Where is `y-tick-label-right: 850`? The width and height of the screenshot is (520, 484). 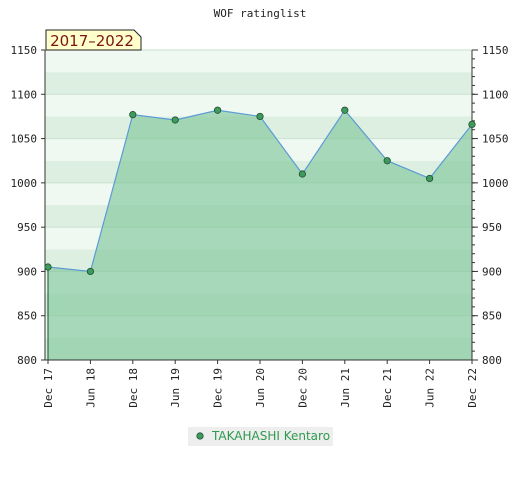
y-tick-label-right: 850 is located at coordinates (492, 316).